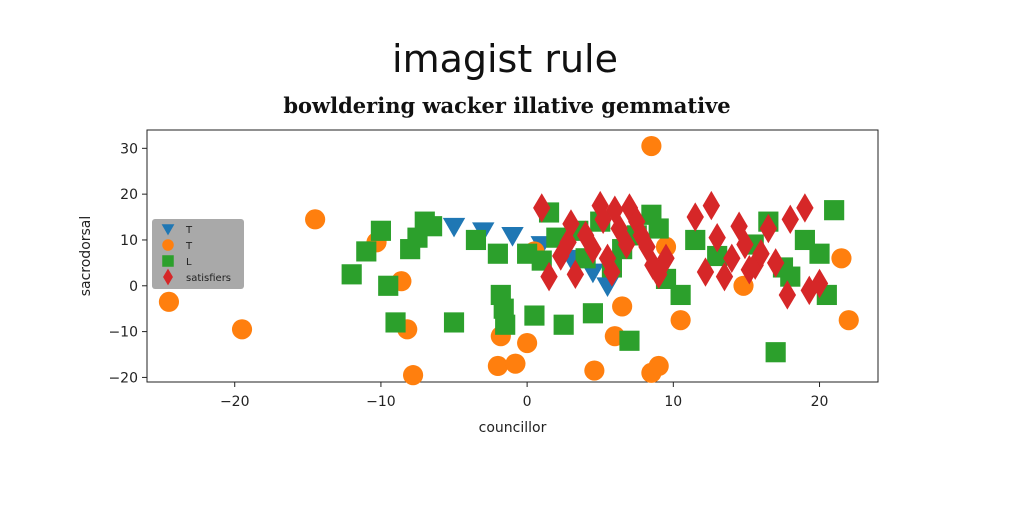 The image size is (1024, 512). I want to click on x-tick-label-0: −20, so click(235, 402).